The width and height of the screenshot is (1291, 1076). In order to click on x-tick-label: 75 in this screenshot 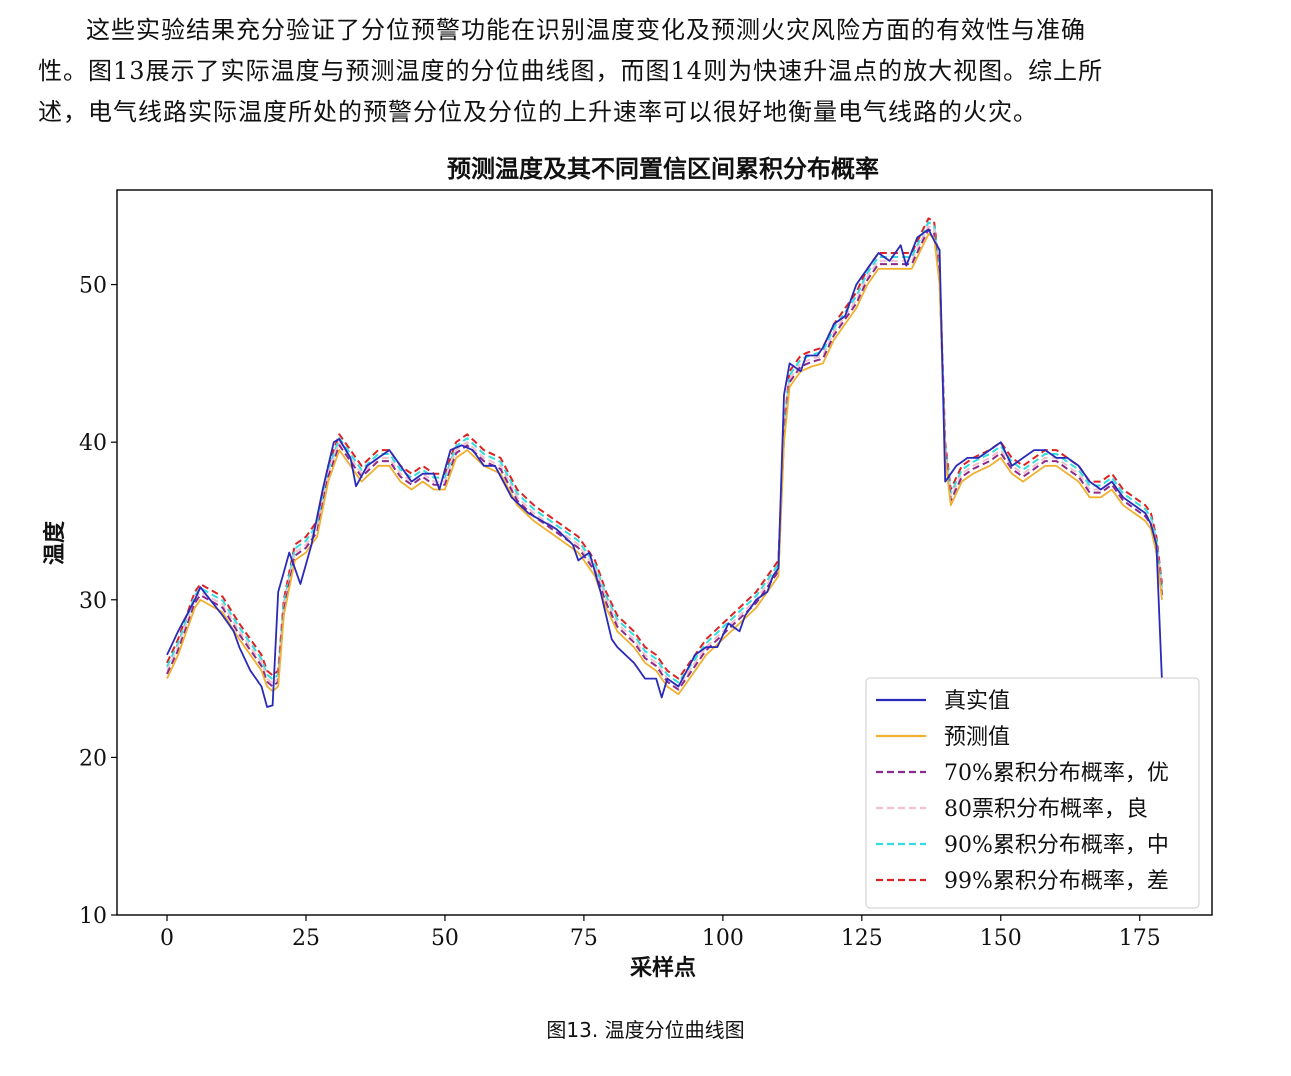, I will do `click(584, 938)`.